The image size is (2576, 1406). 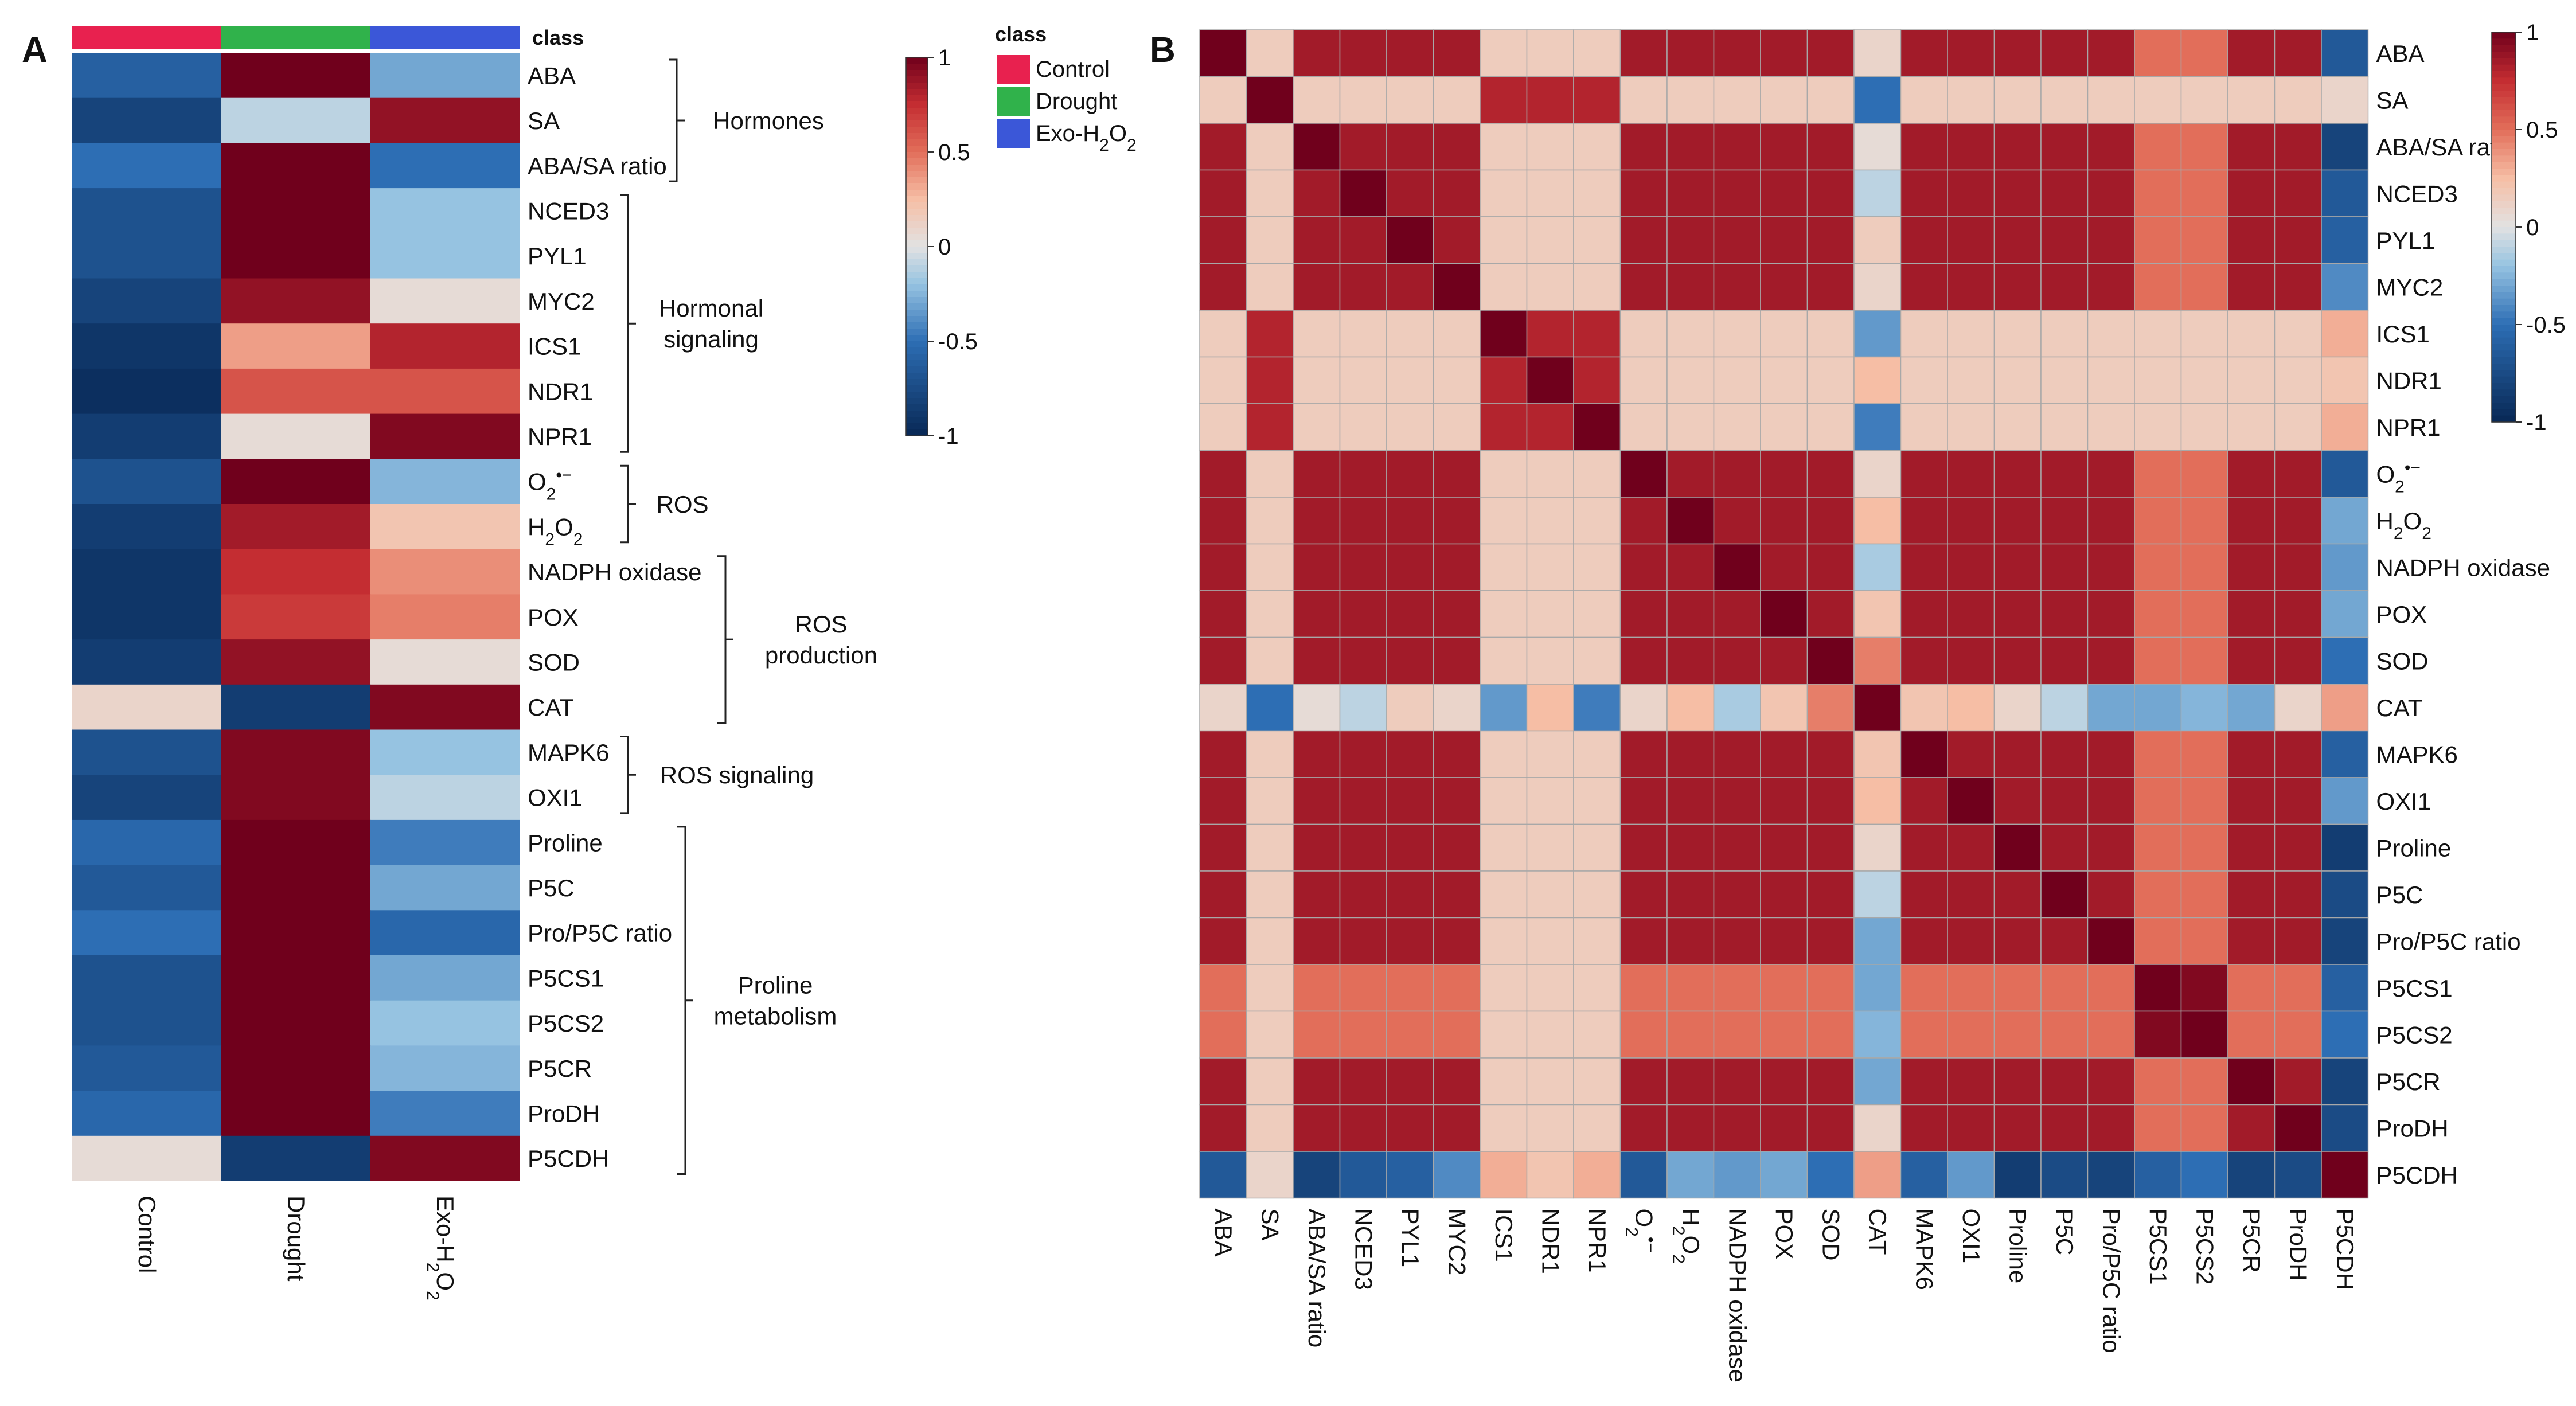 I want to click on cell-b-p5cs1-mapk6, so click(x=1924, y=988).